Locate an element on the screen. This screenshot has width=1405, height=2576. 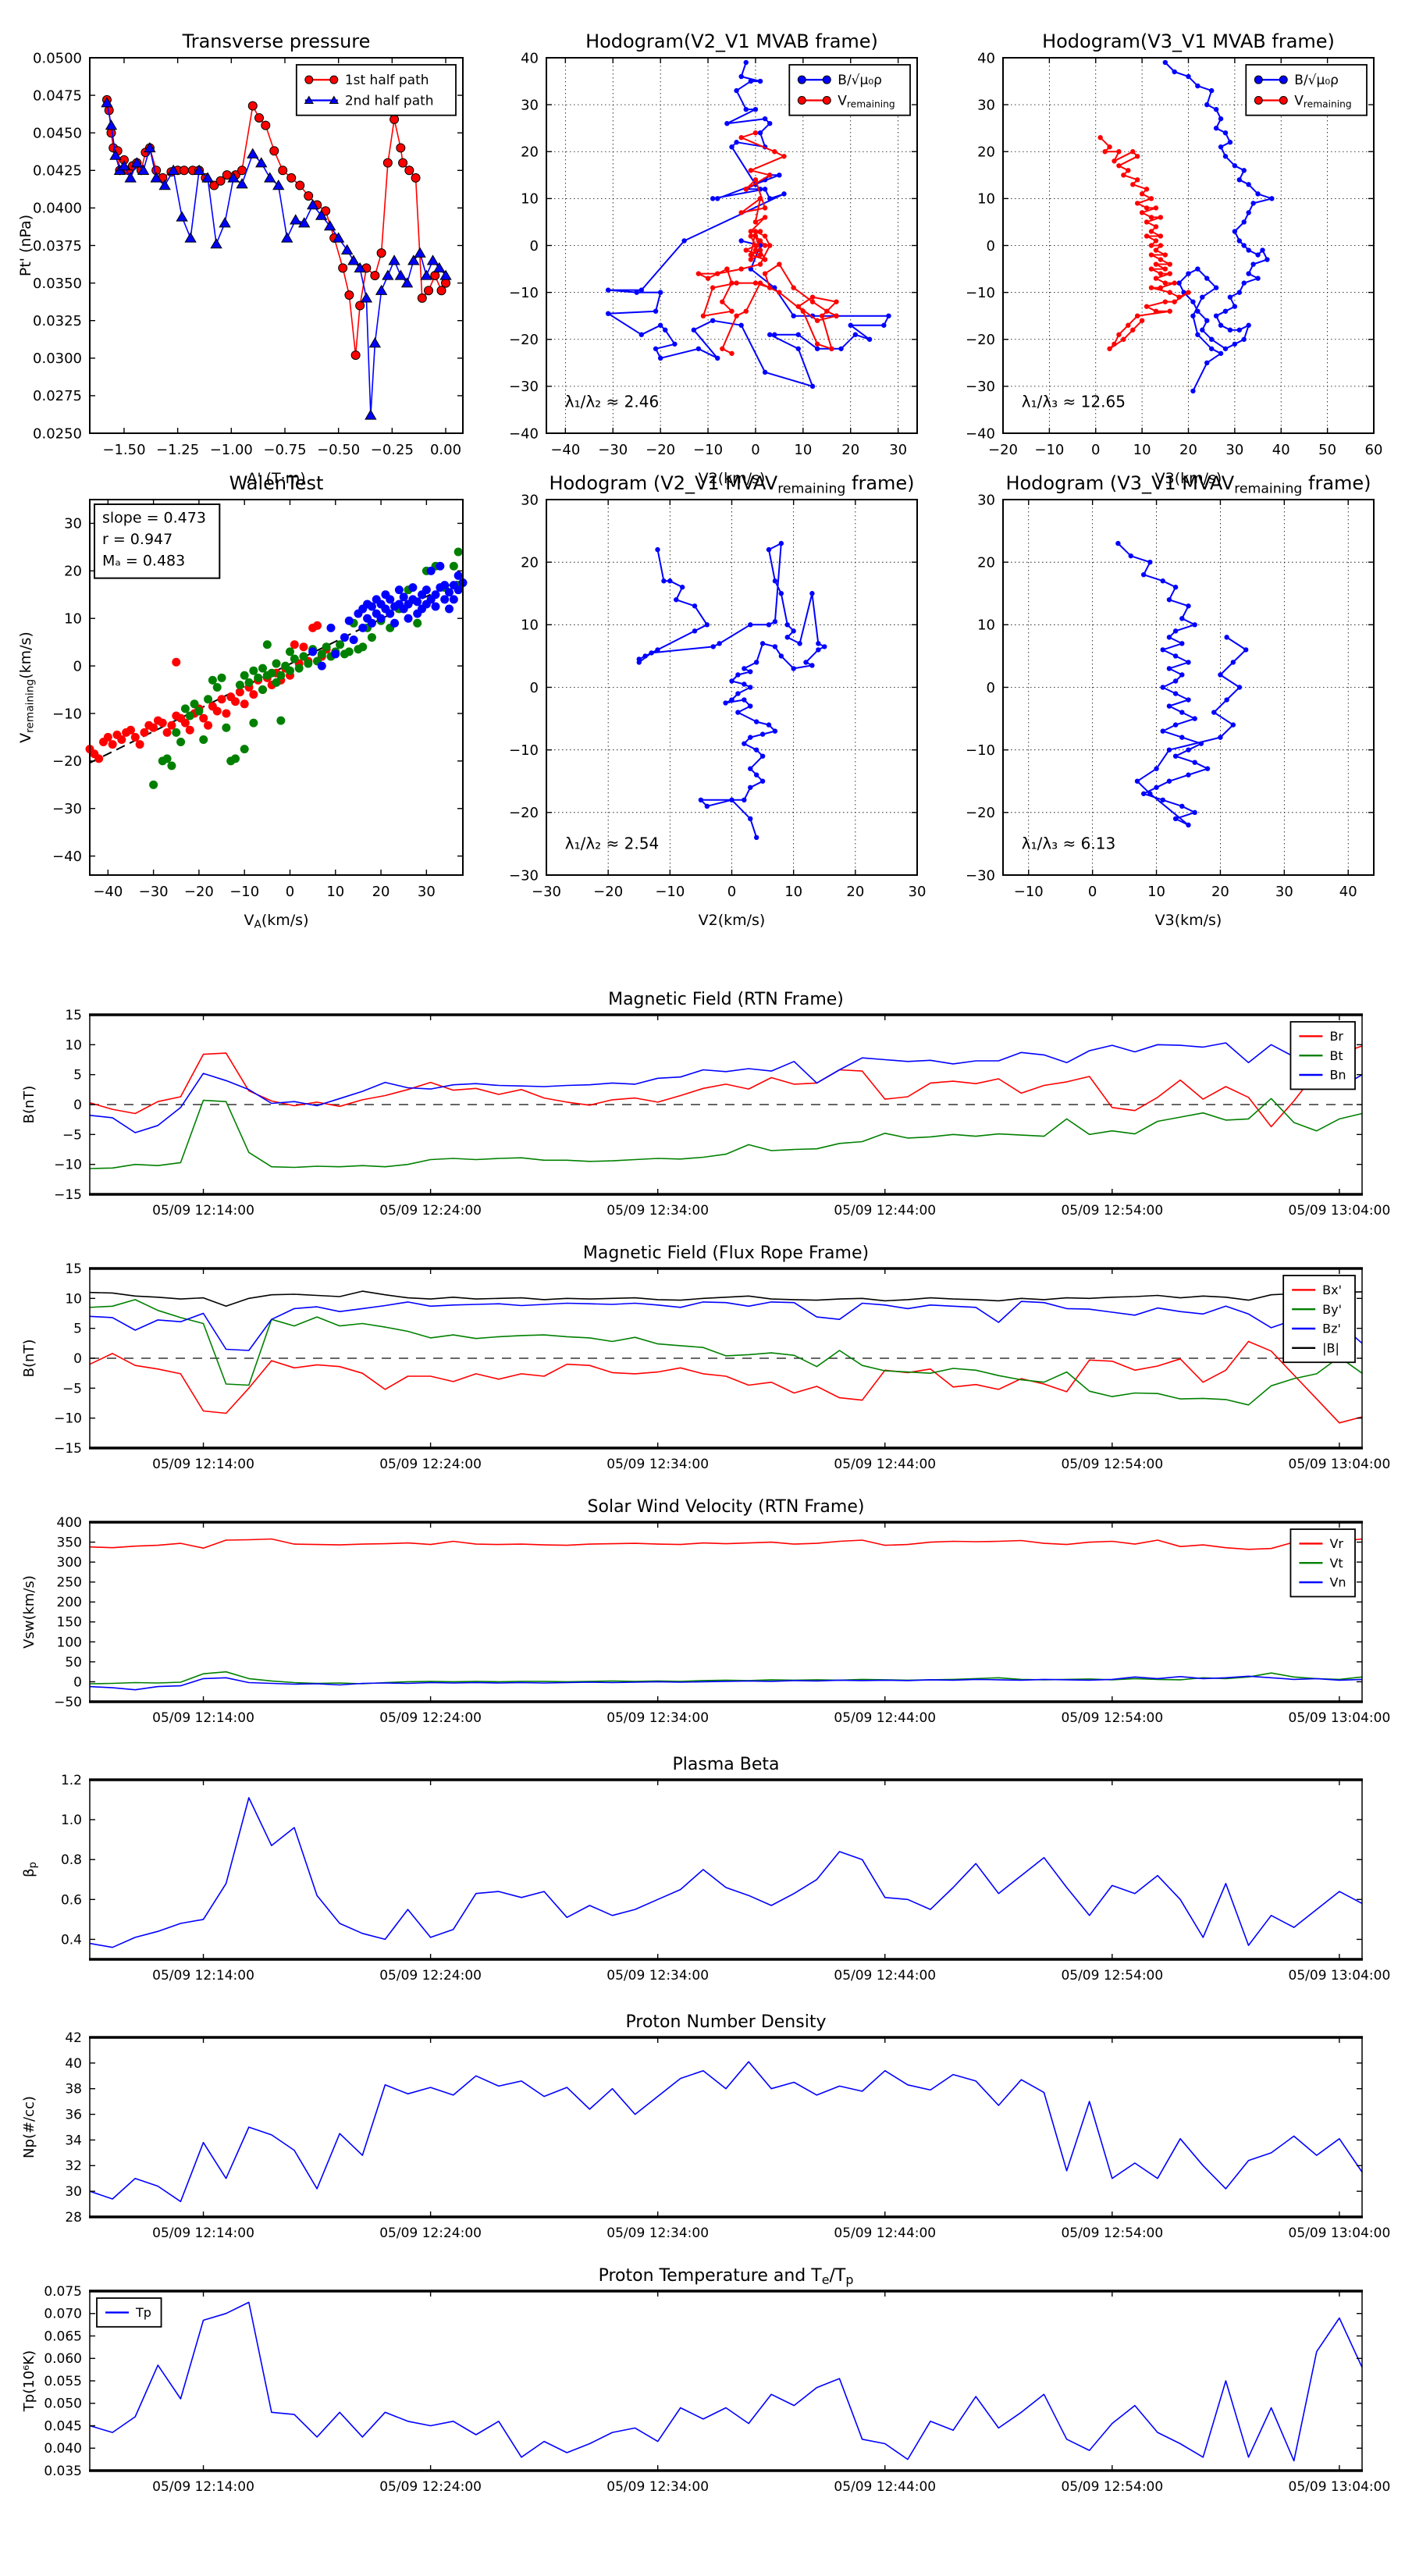
y-tick-label: 0 is located at coordinates (77, 666).